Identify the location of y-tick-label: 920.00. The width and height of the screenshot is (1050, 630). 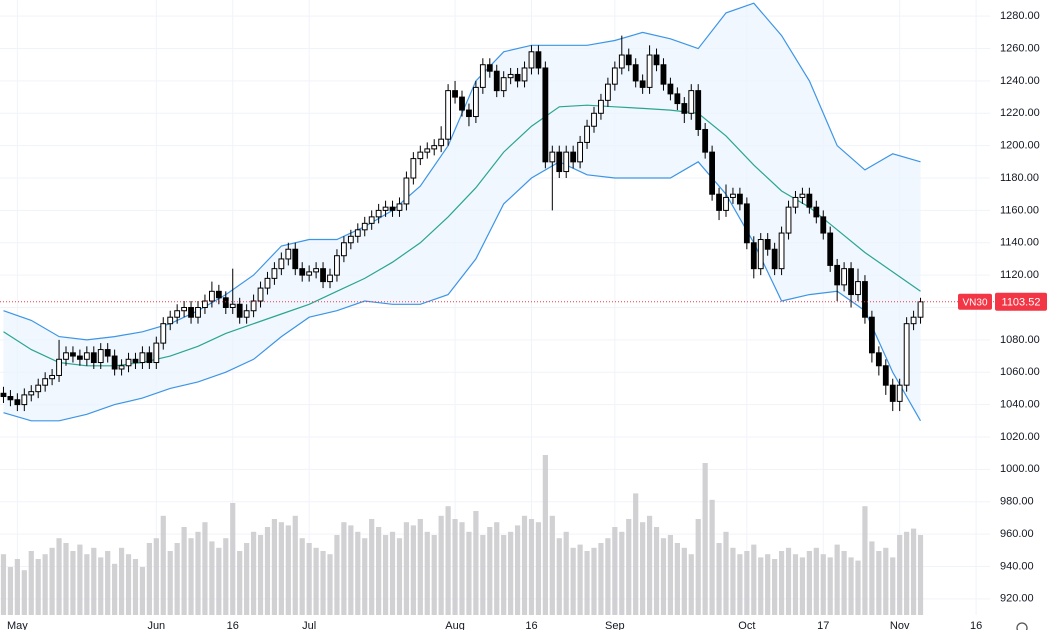
(1017, 599).